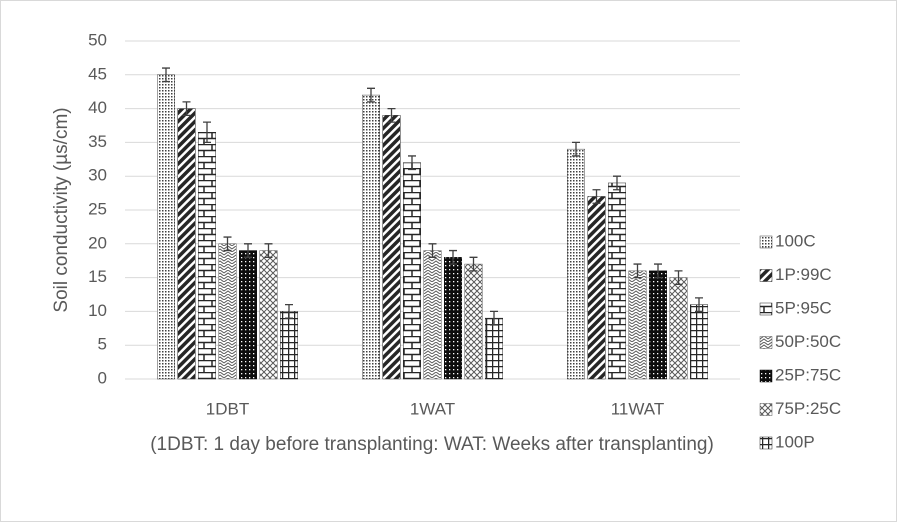 This screenshot has height=522, width=897. What do you see at coordinates (97, 175) in the screenshot?
I see `y-tick-label: 30` at bounding box center [97, 175].